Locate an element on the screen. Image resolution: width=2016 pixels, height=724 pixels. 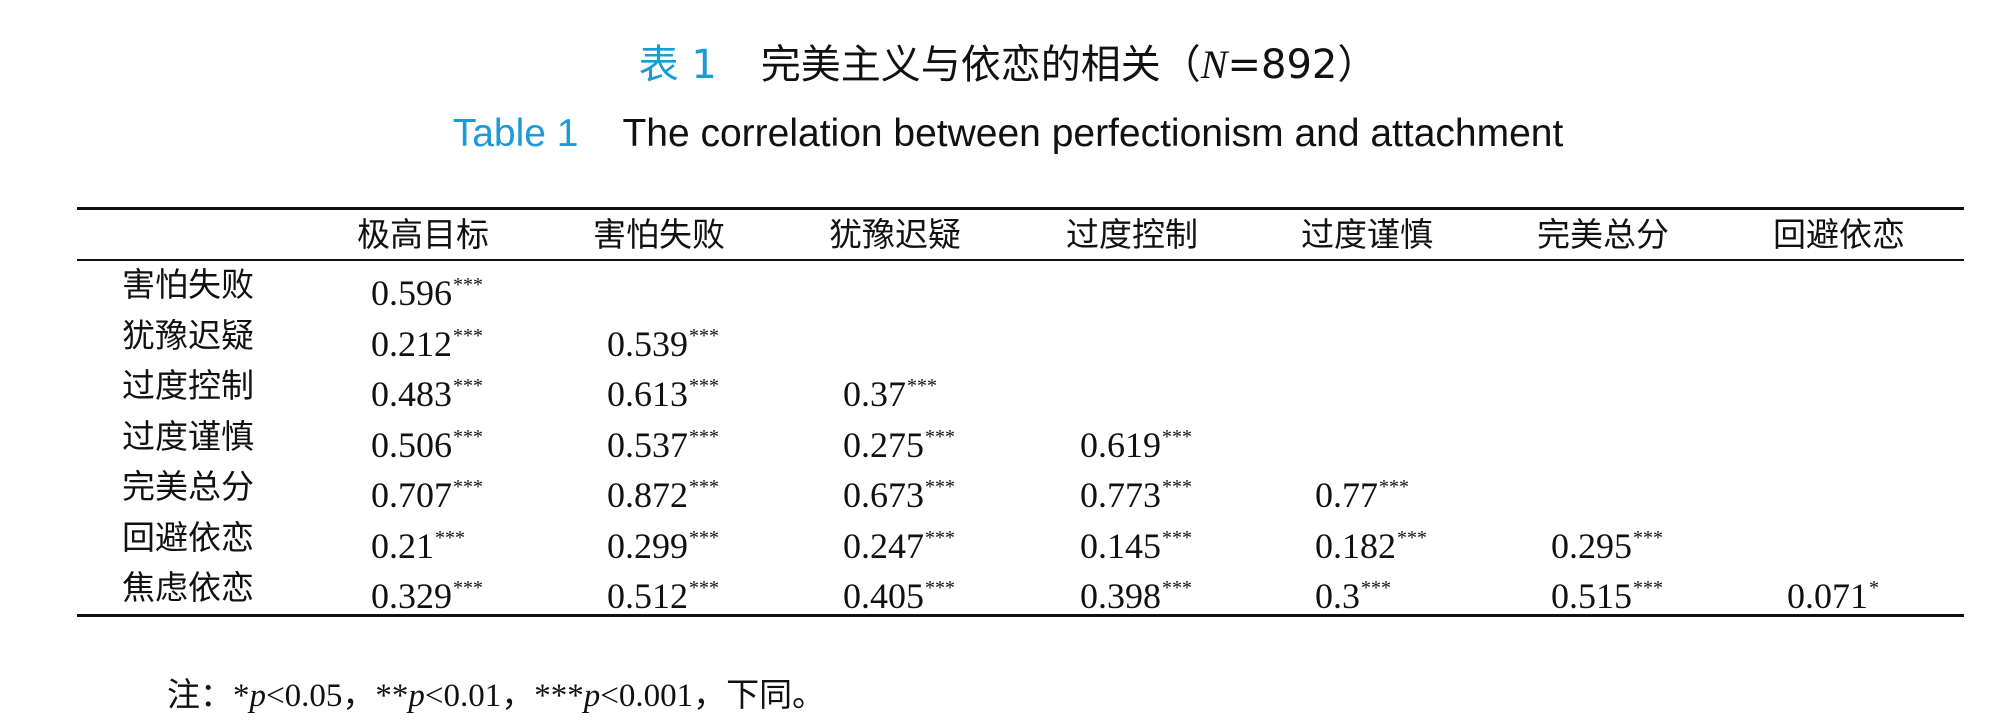
column-header: 犹豫迟疑 is located at coordinates (895, 234).